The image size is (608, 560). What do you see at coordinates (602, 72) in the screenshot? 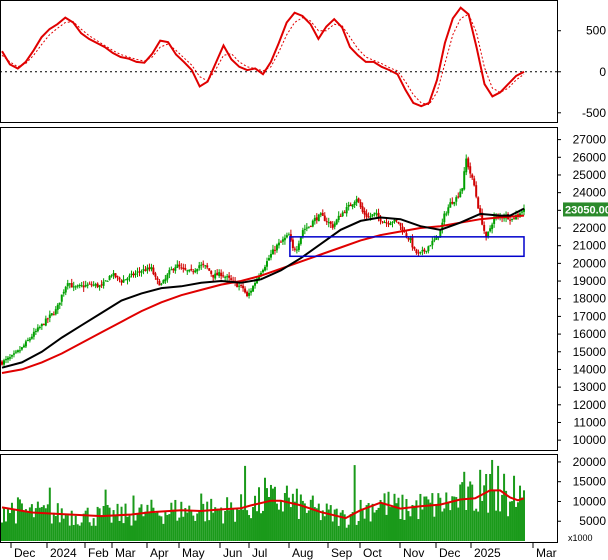
I see `osc-tick-label: 0` at bounding box center [602, 72].